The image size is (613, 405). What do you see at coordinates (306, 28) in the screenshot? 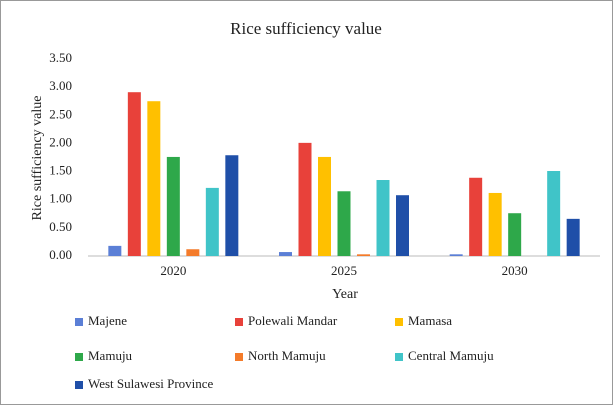
I see `chart-title: Rice sufficiency value` at bounding box center [306, 28].